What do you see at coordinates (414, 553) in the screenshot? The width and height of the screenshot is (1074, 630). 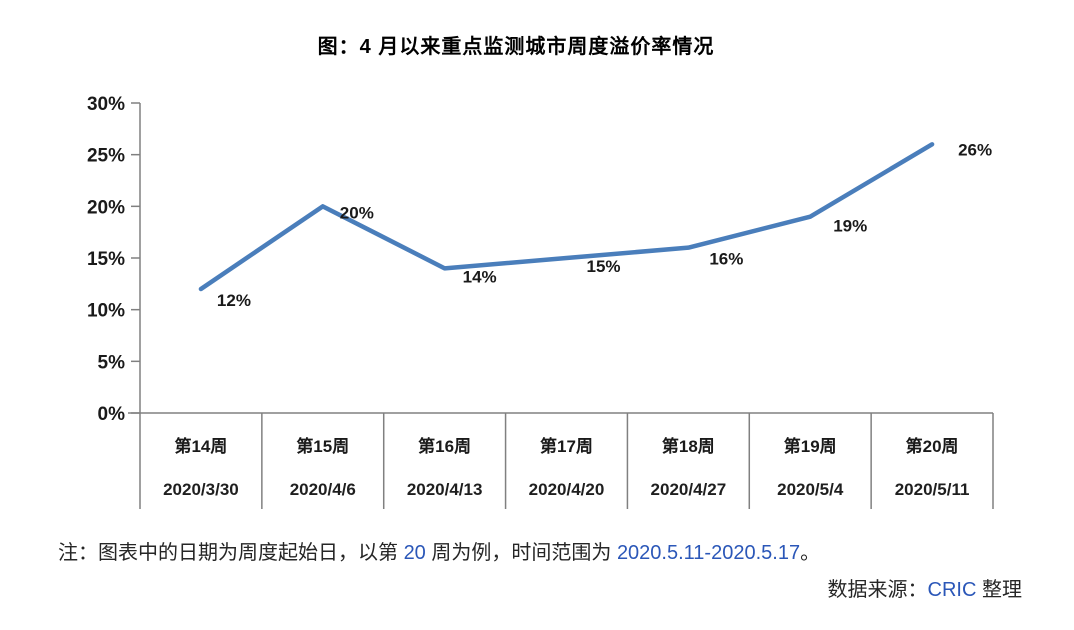 I see `footnote-week-number: 20` at bounding box center [414, 553].